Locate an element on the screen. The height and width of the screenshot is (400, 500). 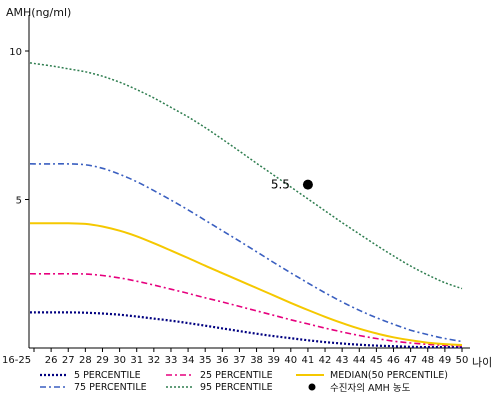
legend-item: 5 PERCENTILE is located at coordinates (90, 375).